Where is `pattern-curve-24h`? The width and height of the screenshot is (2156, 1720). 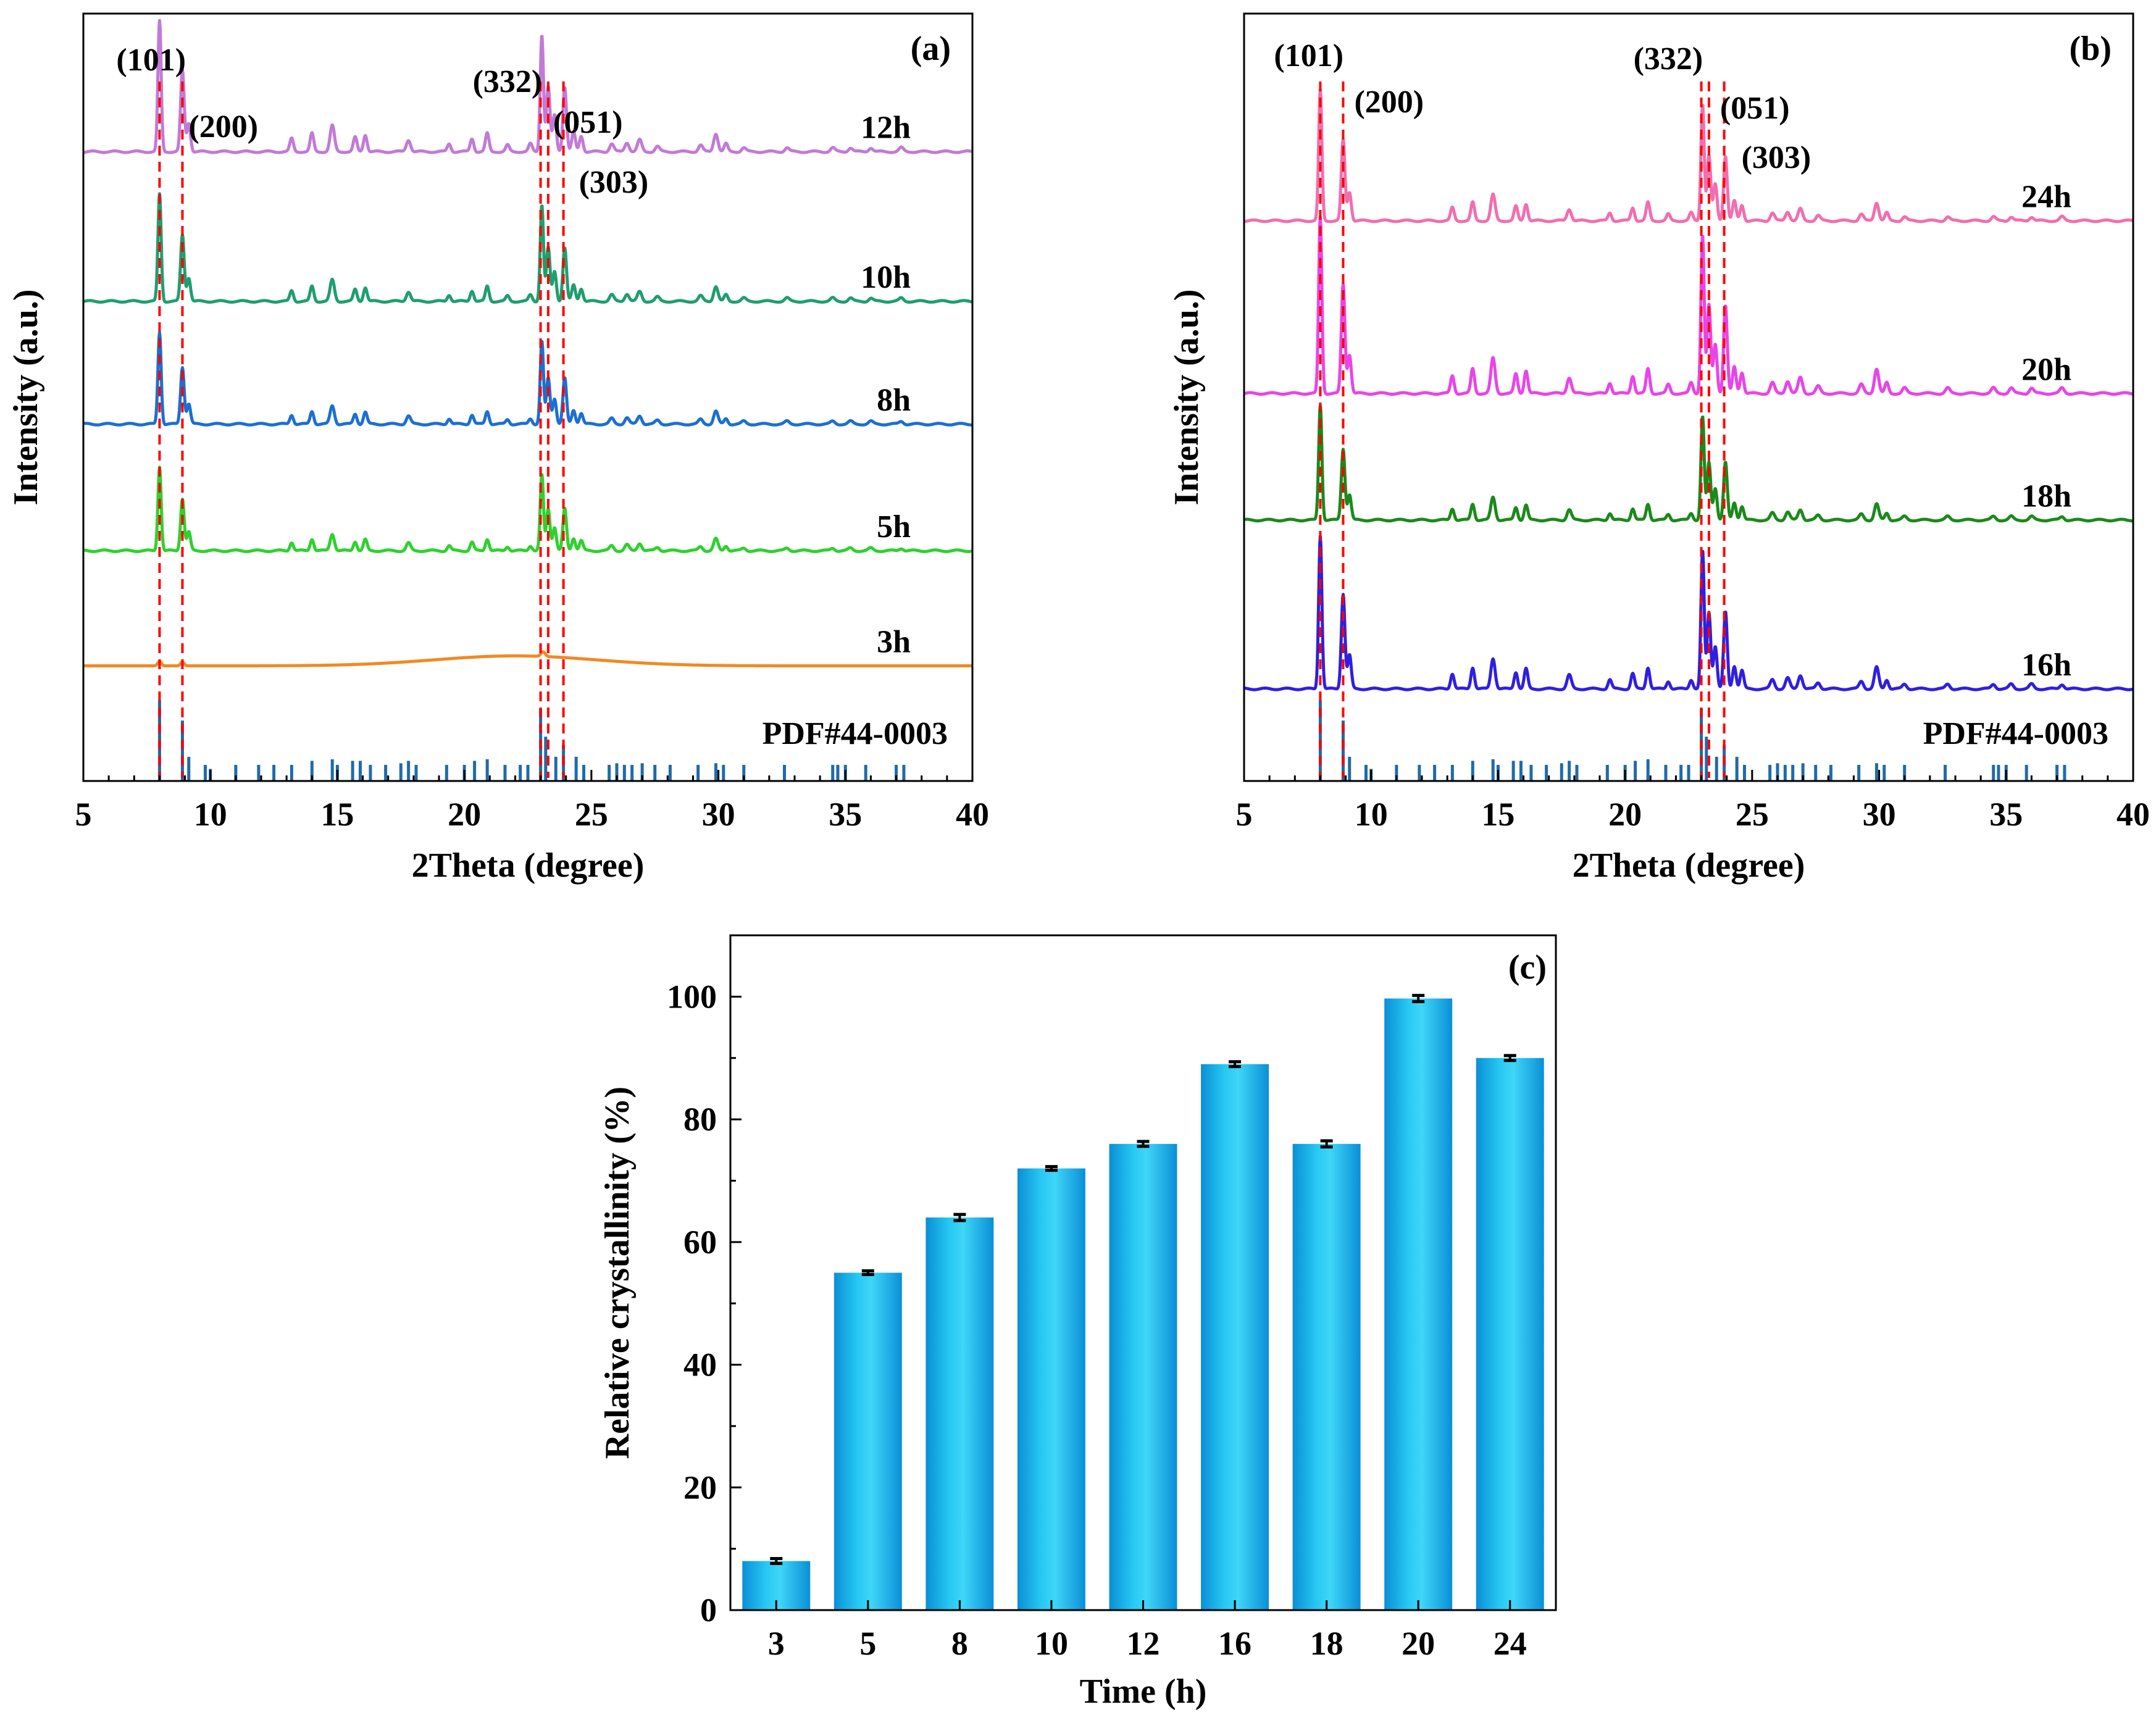
pattern-curve-24h is located at coordinates (1688, 155).